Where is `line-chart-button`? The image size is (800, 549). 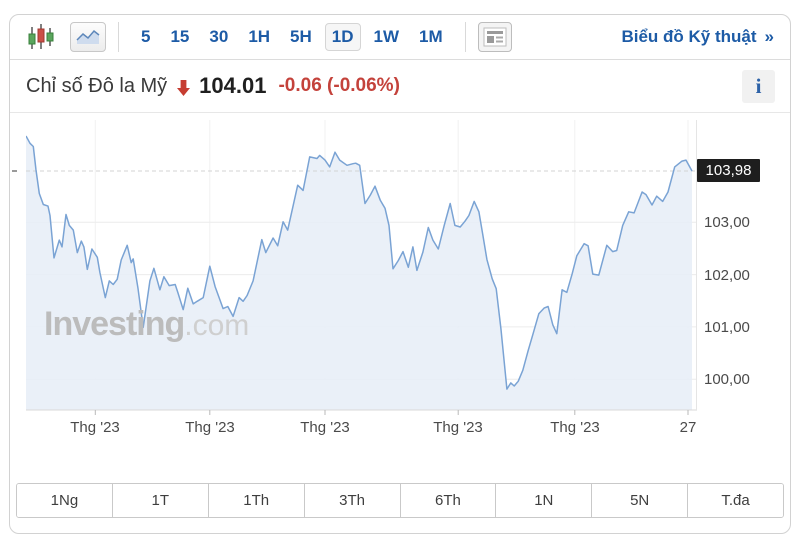
line-chart-button is located at coordinates (88, 37).